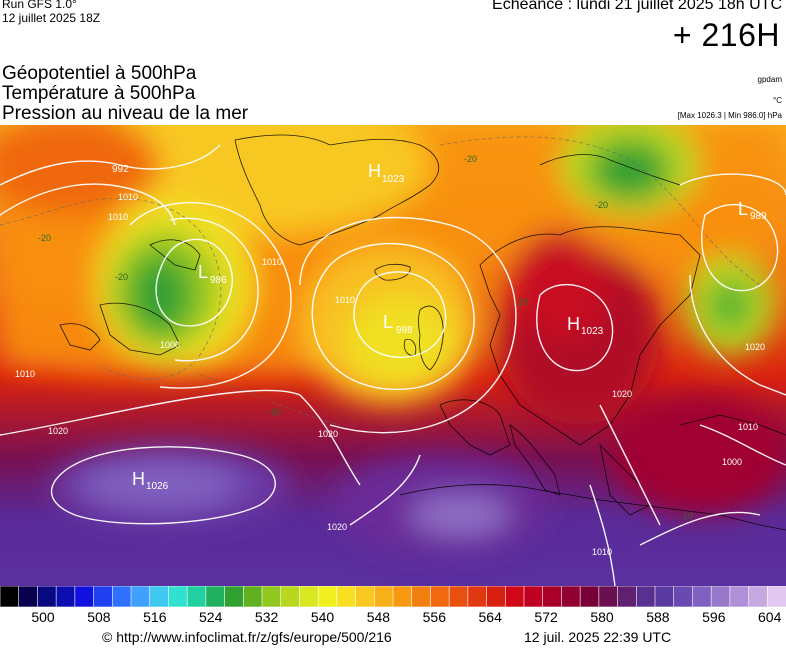 The image size is (786, 648). Describe the element at coordinates (99, 93) in the screenshot. I see `map-title-temperature: Température à 500hPa` at that location.